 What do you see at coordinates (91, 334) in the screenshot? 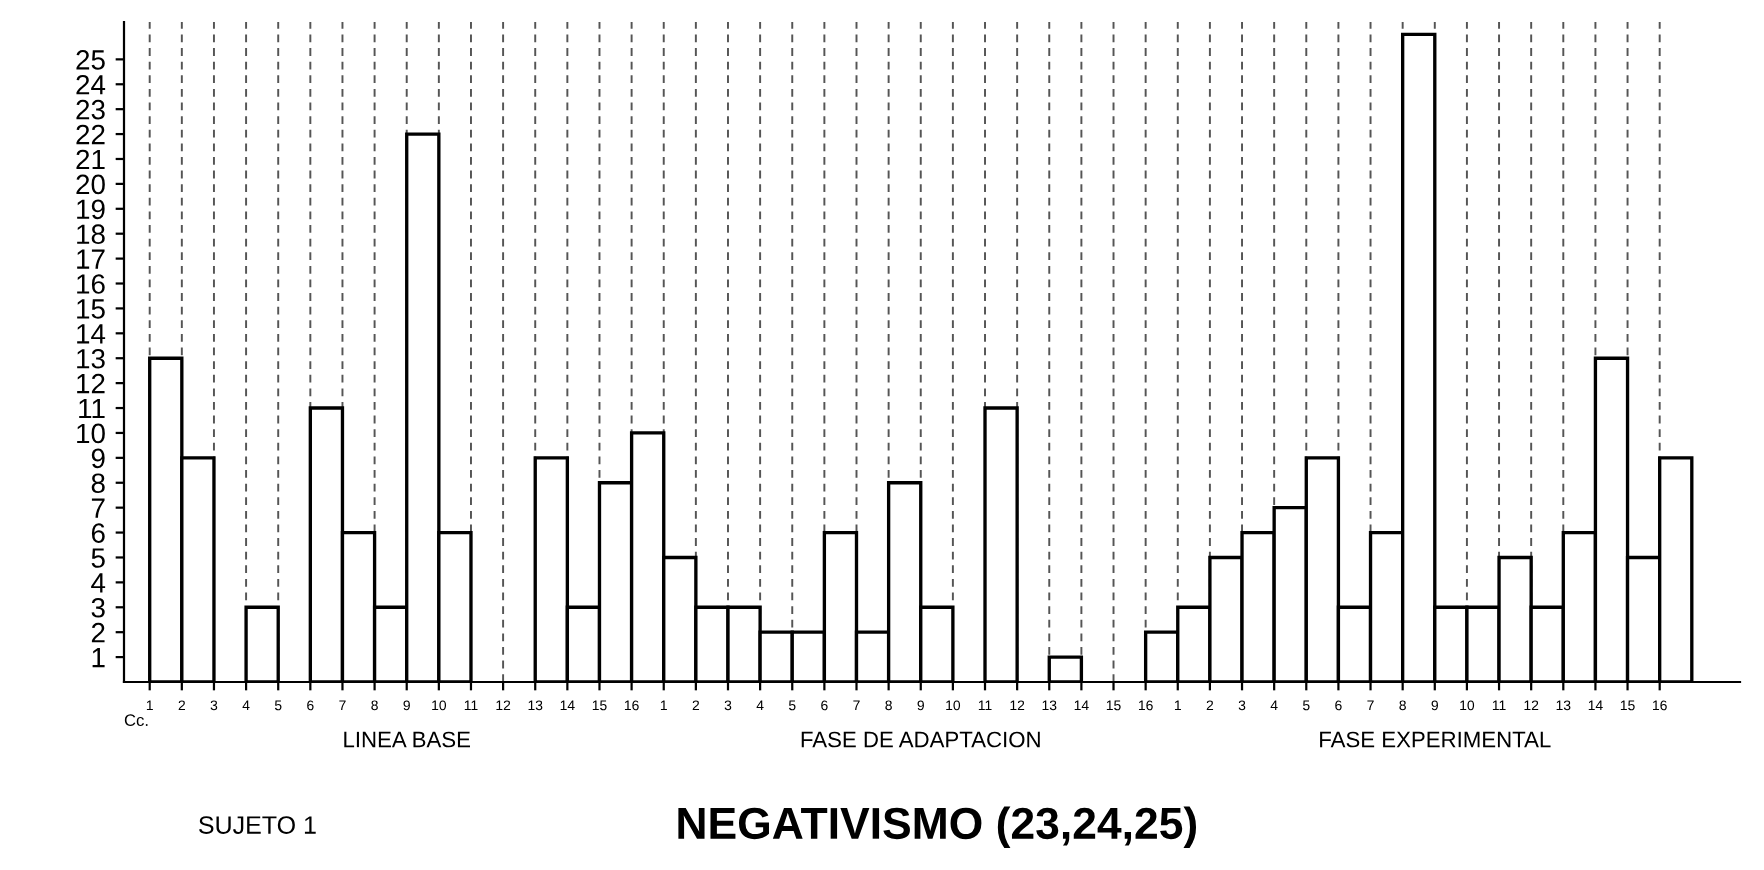
I see `y-tick-label: 14` at bounding box center [91, 334].